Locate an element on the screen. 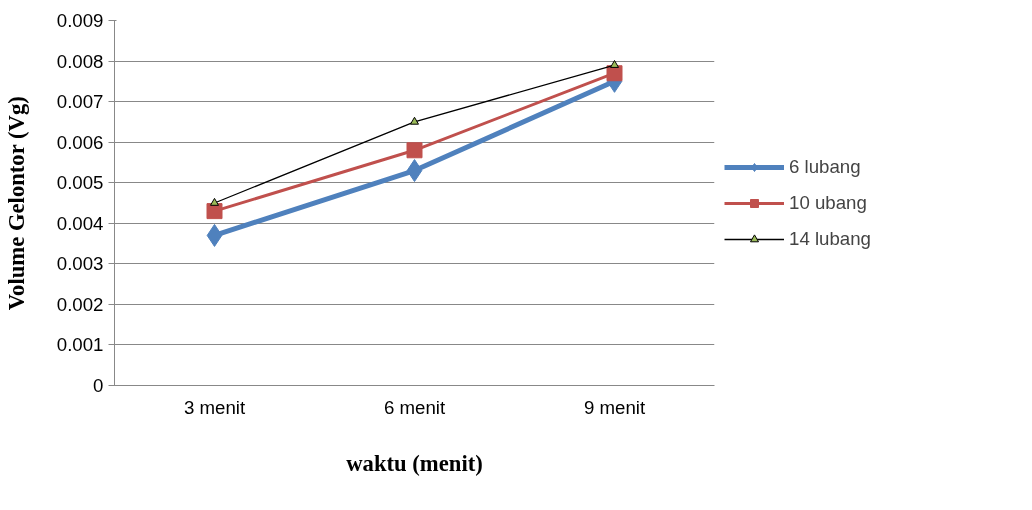  x-tick-label: 3 menit is located at coordinates (214, 407).